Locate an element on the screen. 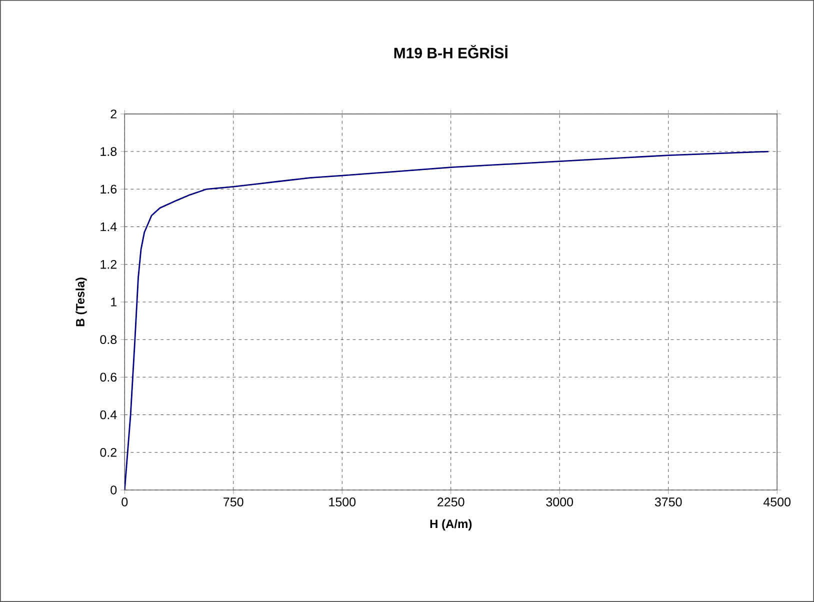 Image resolution: width=814 pixels, height=602 pixels. x-tick-label: 1500 is located at coordinates (342, 502).